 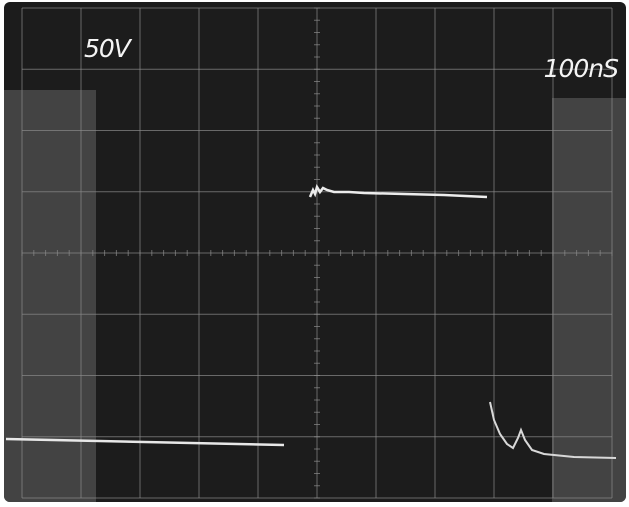 What do you see at coordinates (398, 191) in the screenshot?
I see `high-level-trace` at bounding box center [398, 191].